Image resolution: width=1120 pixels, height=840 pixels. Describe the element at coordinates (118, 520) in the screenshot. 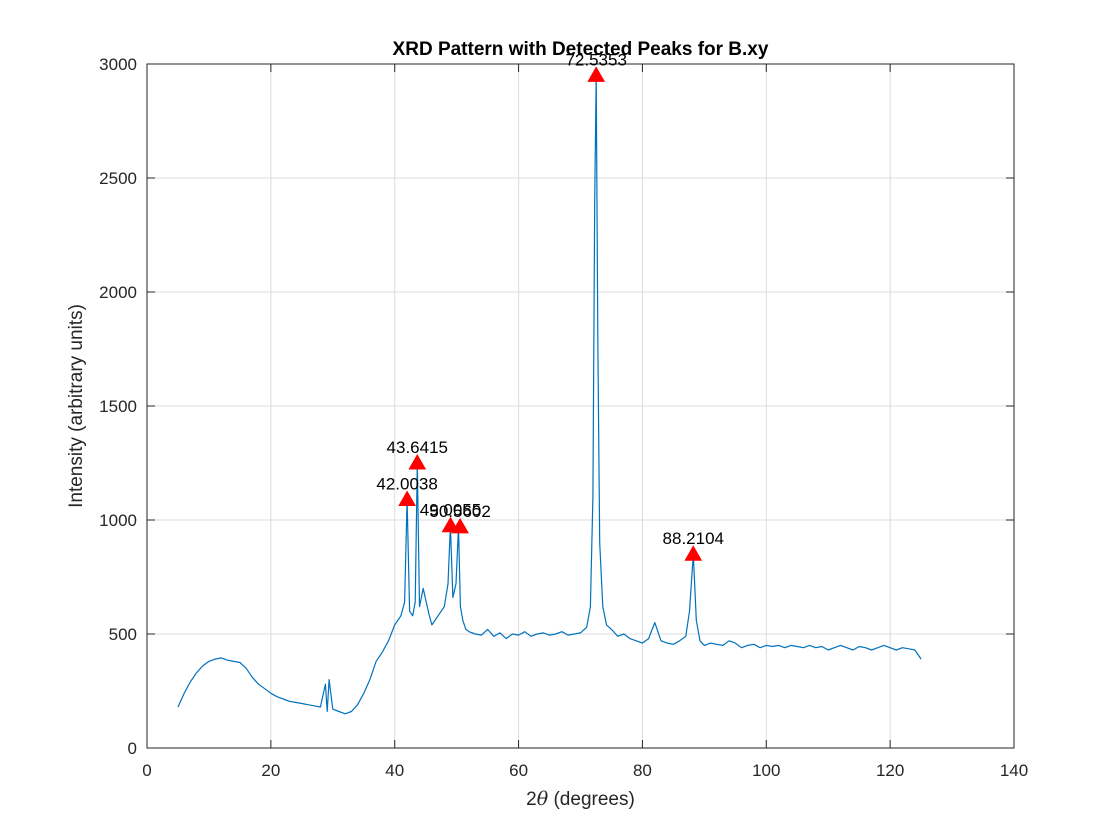

I see `y-tick-label: 1000` at that location.